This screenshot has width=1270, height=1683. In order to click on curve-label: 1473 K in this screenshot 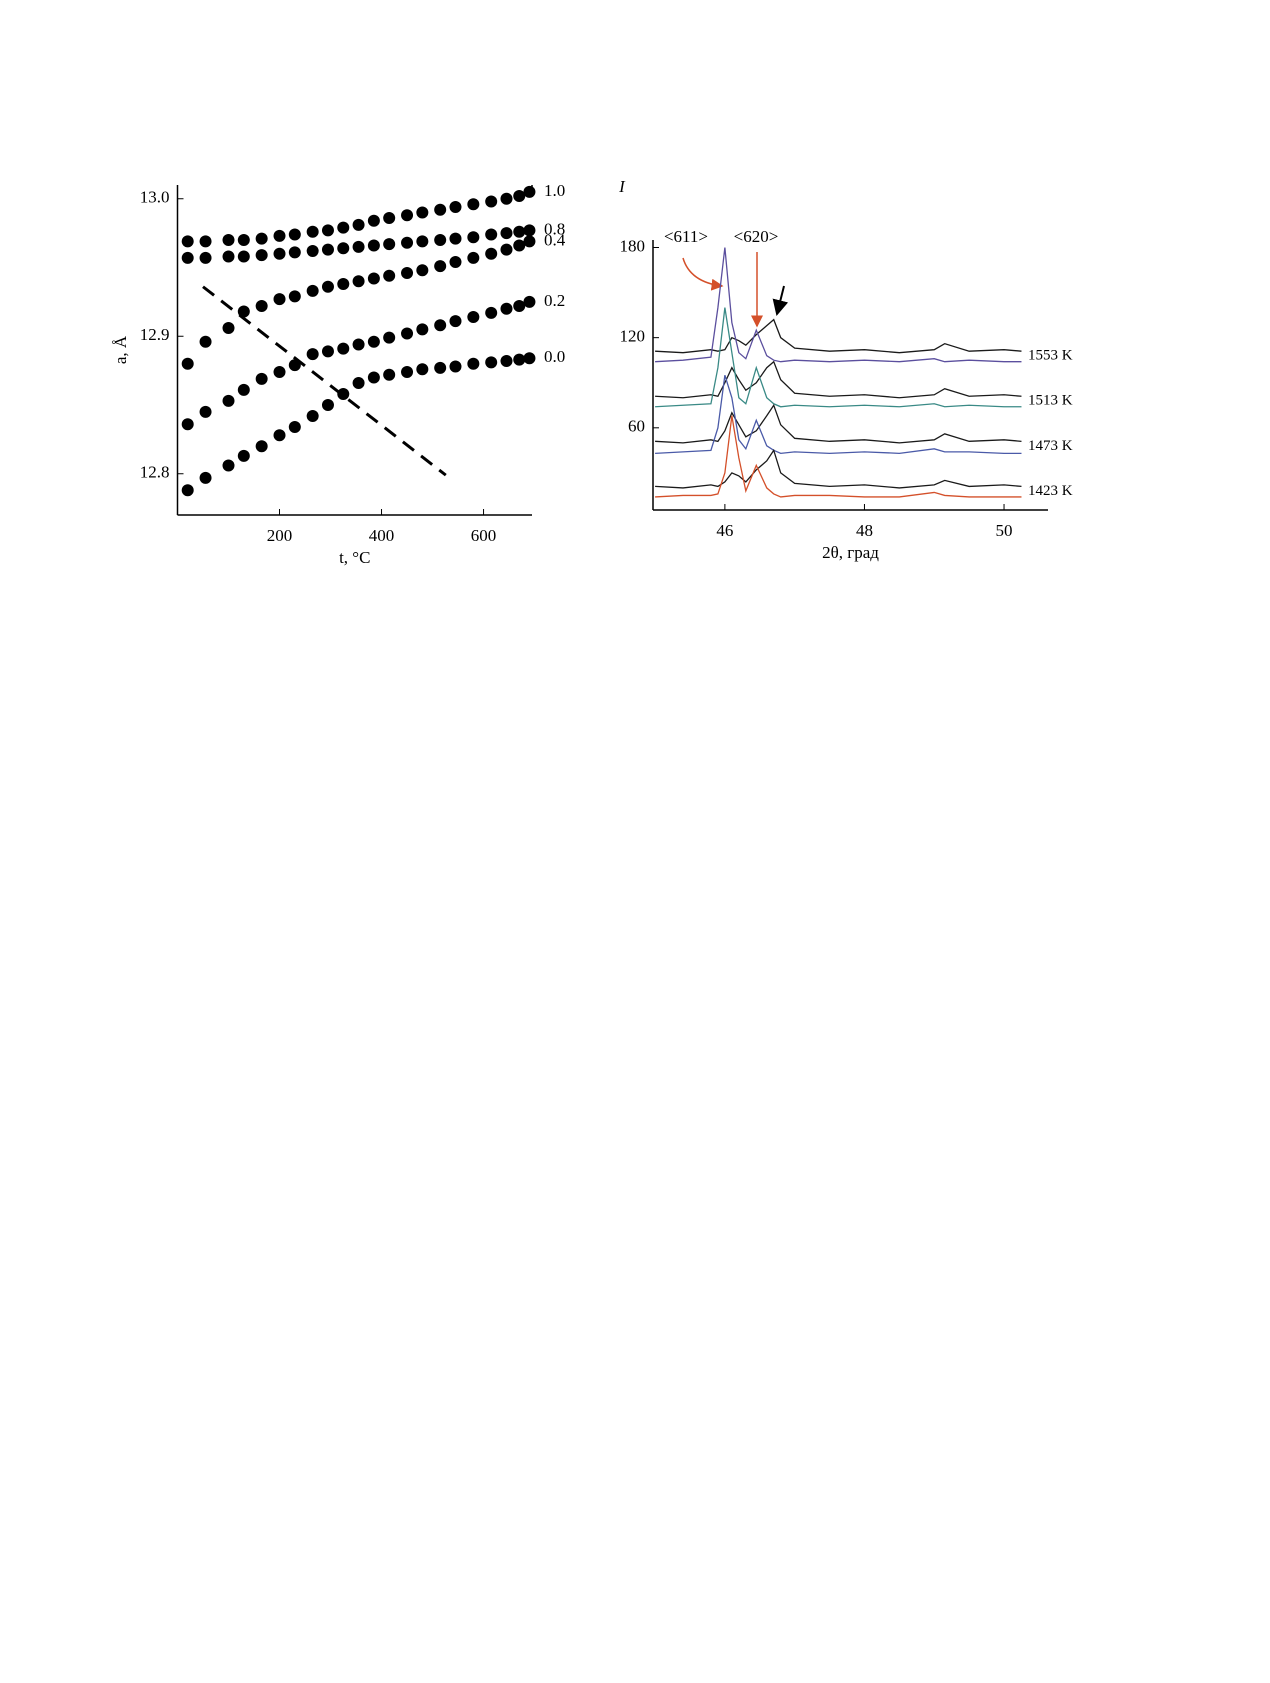, I will do `click(1050, 446)`.